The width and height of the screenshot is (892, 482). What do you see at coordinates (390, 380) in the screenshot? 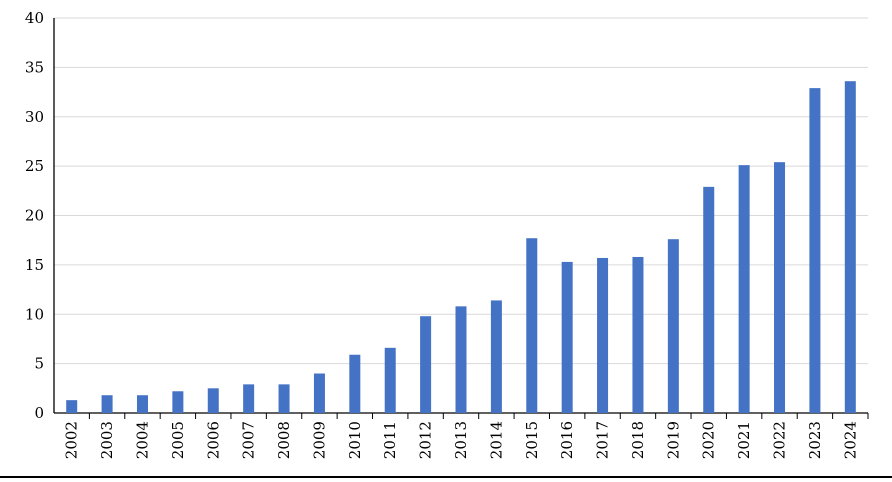
I see `bar-2011` at bounding box center [390, 380].